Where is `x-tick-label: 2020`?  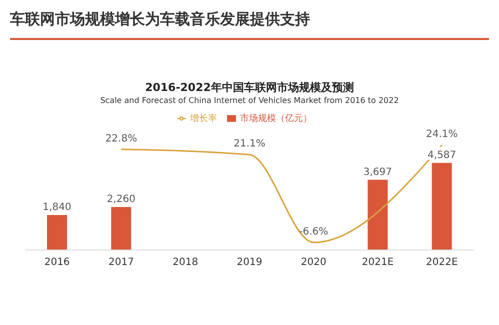 x-tick-label: 2020 is located at coordinates (313, 262).